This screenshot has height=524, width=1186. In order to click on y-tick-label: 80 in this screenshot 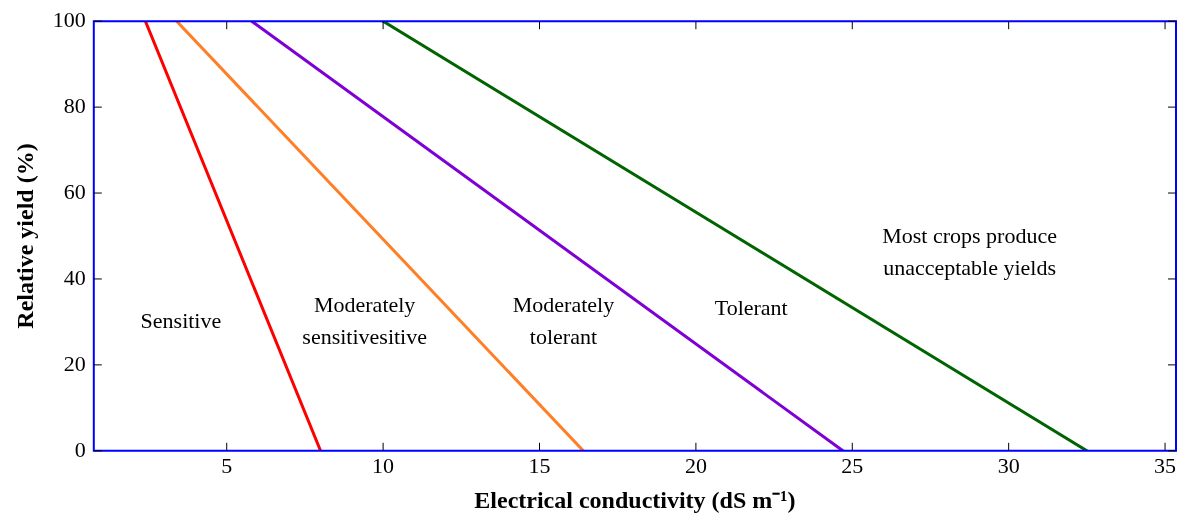, I will do `click(74, 105)`.